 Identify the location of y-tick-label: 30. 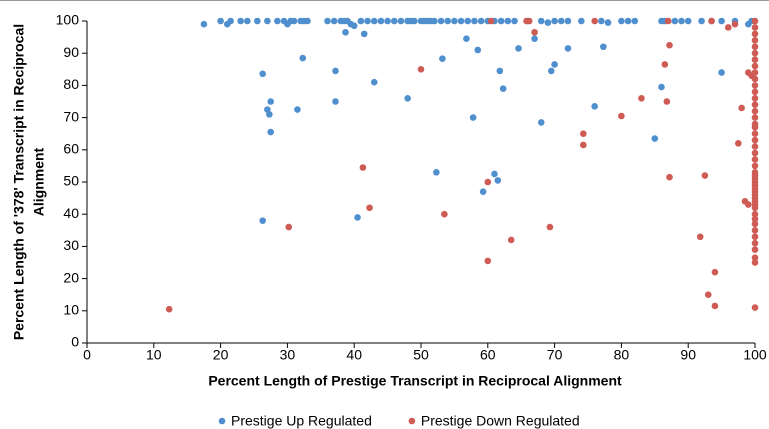
(71, 245).